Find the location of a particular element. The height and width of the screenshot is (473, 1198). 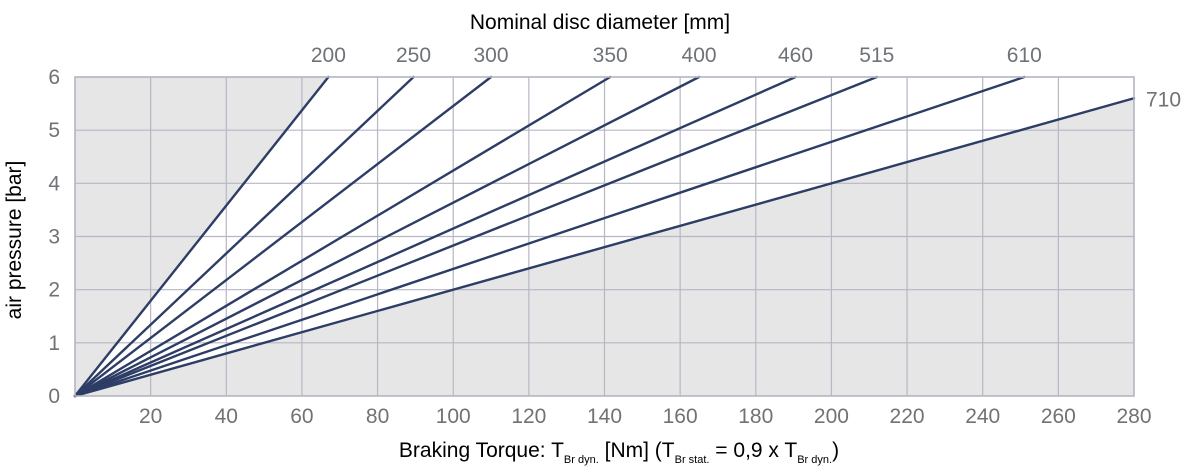

x-tick-label: 140 is located at coordinates (604, 416).